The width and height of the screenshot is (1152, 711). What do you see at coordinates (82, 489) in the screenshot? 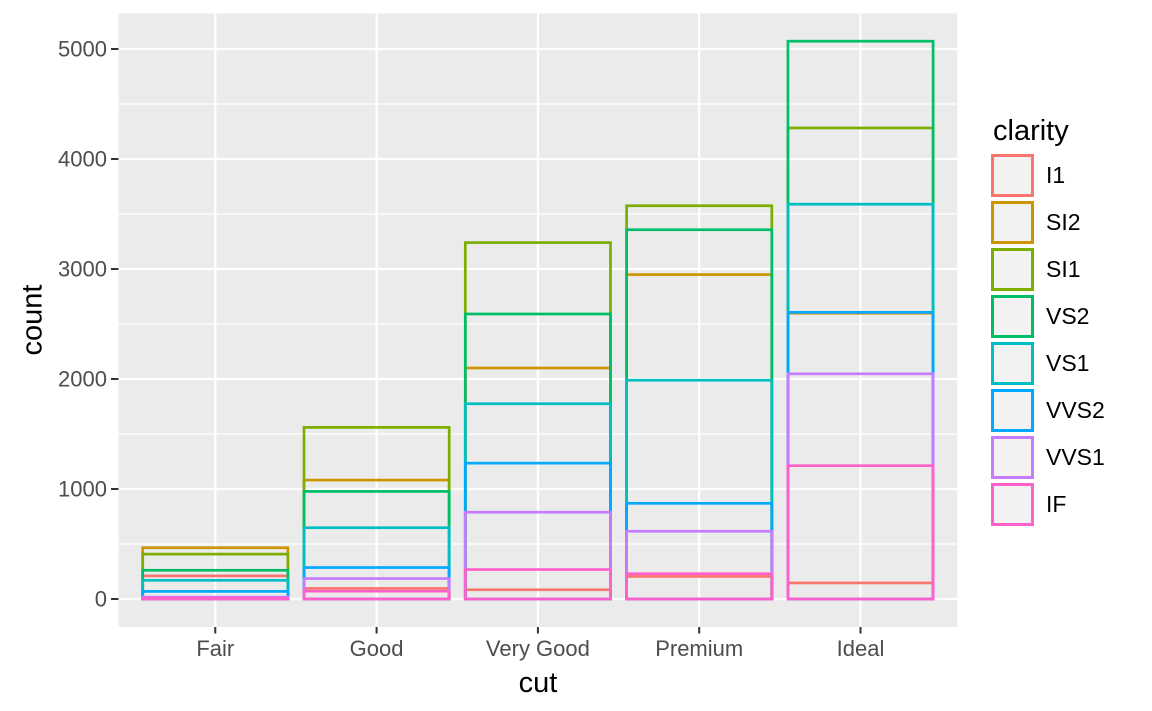
I see `y-tick-label: 1000` at bounding box center [82, 489].